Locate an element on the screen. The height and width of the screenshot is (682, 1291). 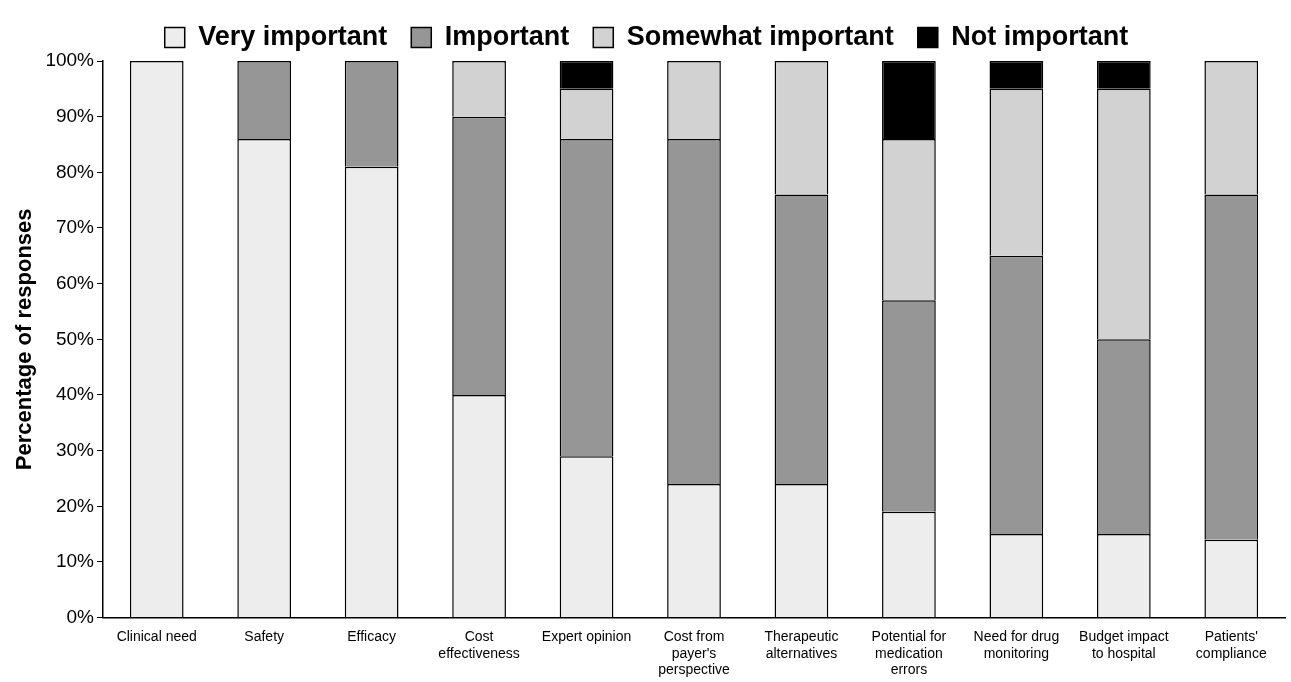
x-tick-label: Budget impact to hospital is located at coordinates (1124, 644).